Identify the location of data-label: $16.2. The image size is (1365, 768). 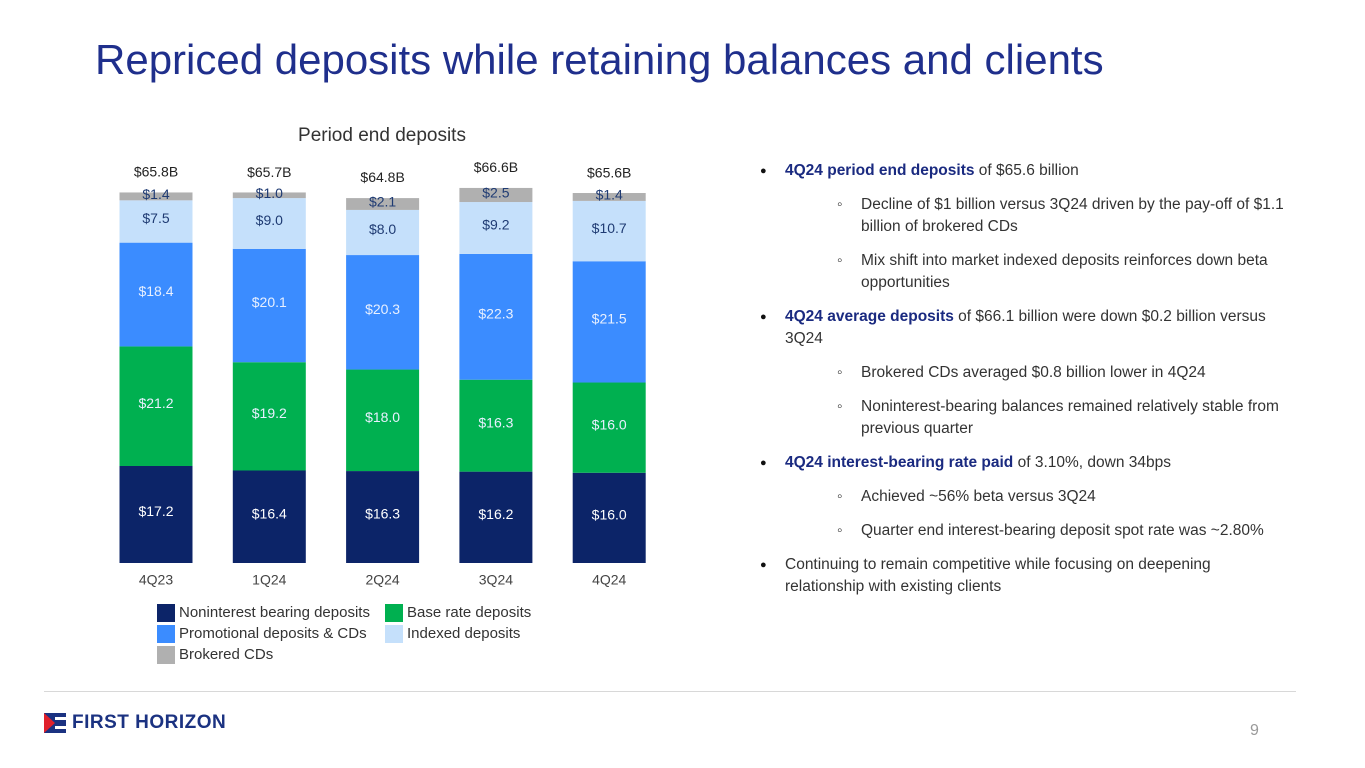
(495, 514).